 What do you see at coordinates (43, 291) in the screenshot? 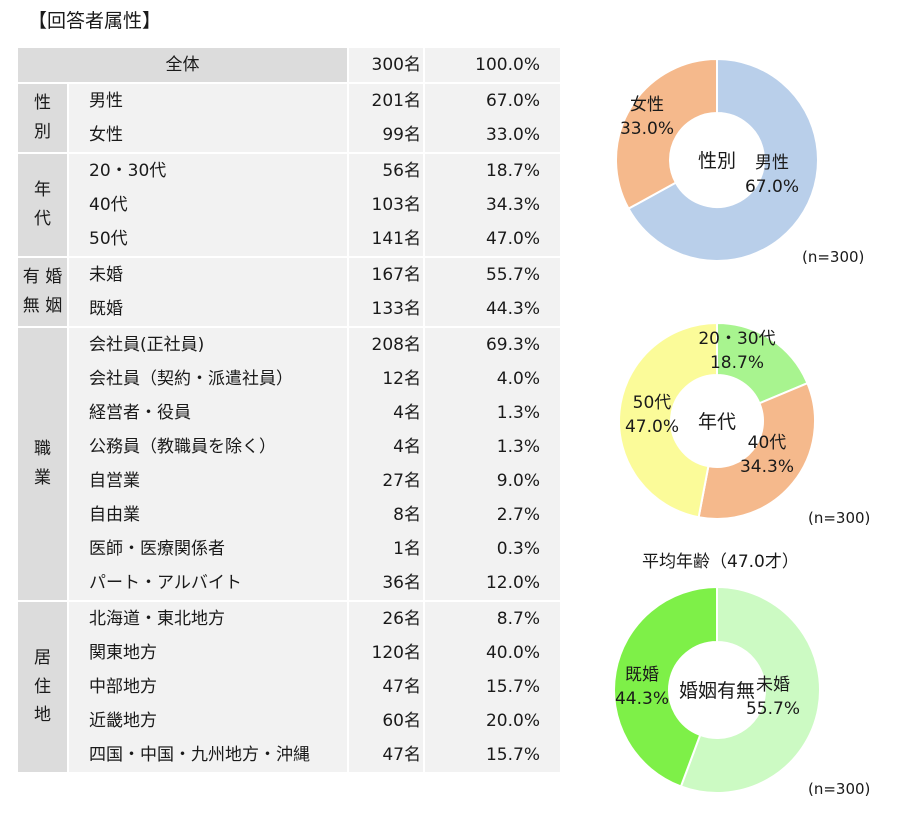
I see `group-label-cell: 有 婚無 姻` at bounding box center [43, 291].